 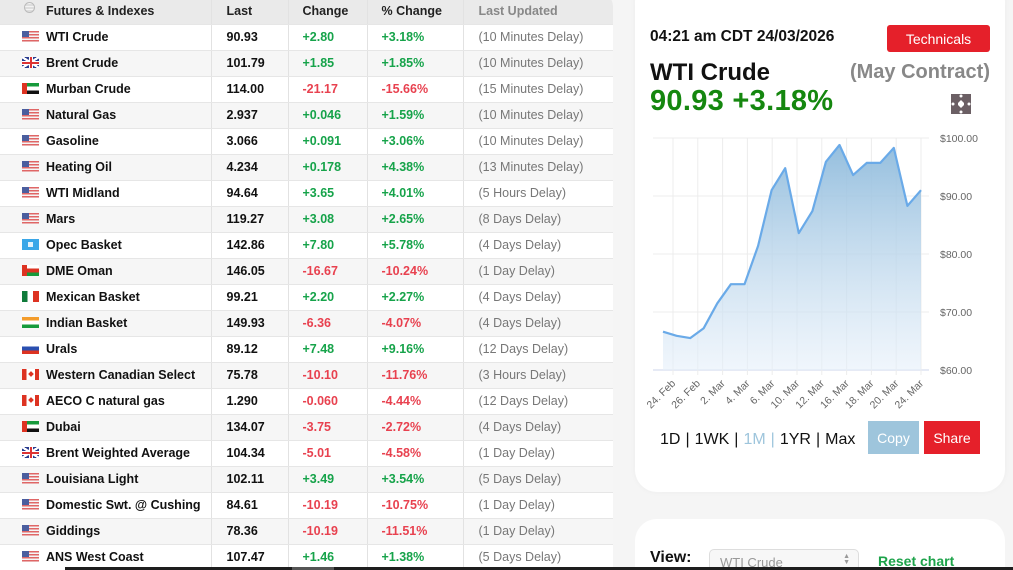 What do you see at coordinates (415, 193) in the screenshot?
I see `pct-change-cell: +4.01%` at bounding box center [415, 193].